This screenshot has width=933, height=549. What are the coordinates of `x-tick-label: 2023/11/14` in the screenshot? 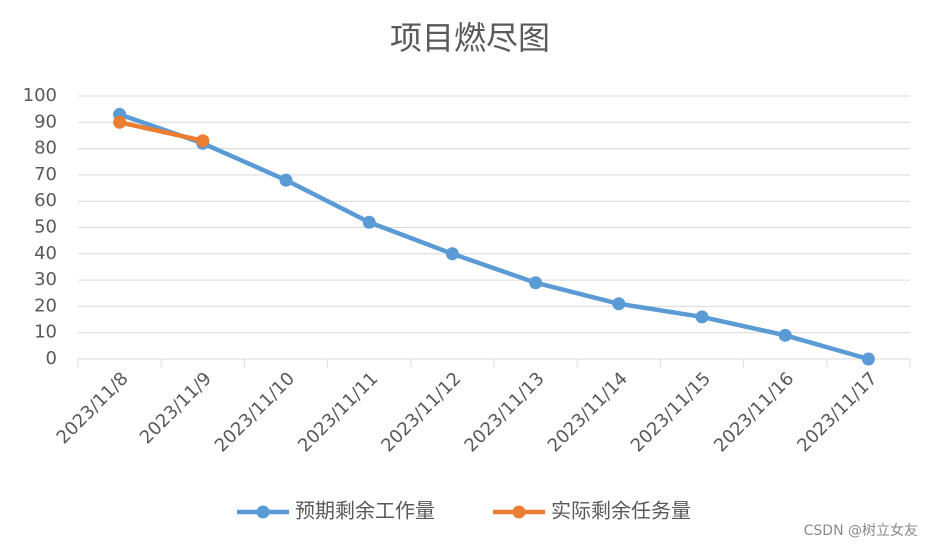 It's located at (588, 412).